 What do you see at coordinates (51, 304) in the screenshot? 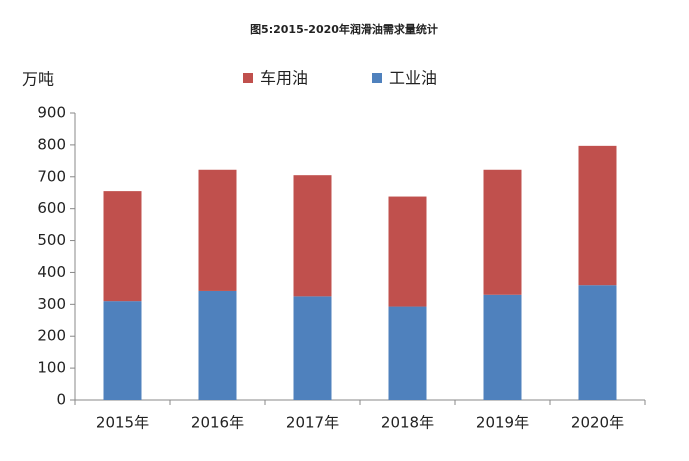
I see `y-tick-label: 300` at bounding box center [51, 304].